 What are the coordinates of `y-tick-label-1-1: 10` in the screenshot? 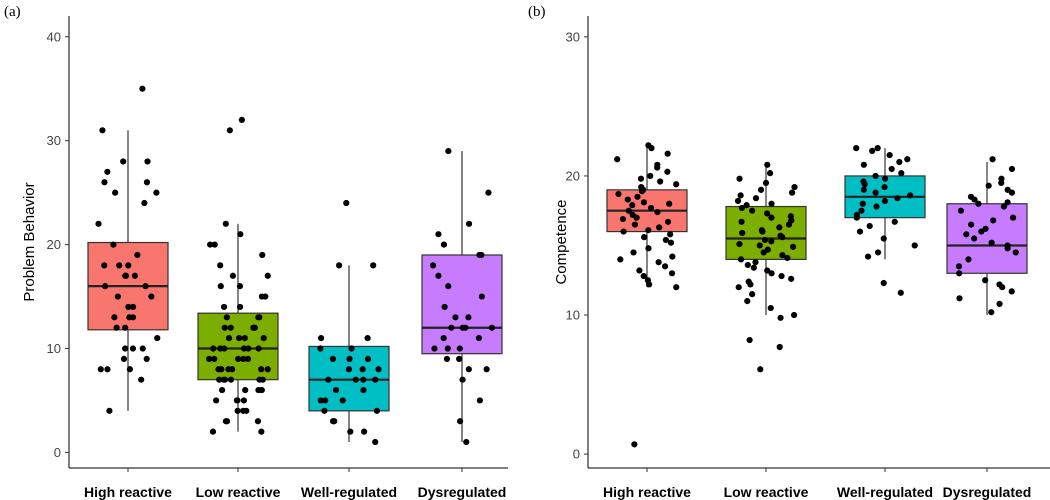 It's located at (573, 315).